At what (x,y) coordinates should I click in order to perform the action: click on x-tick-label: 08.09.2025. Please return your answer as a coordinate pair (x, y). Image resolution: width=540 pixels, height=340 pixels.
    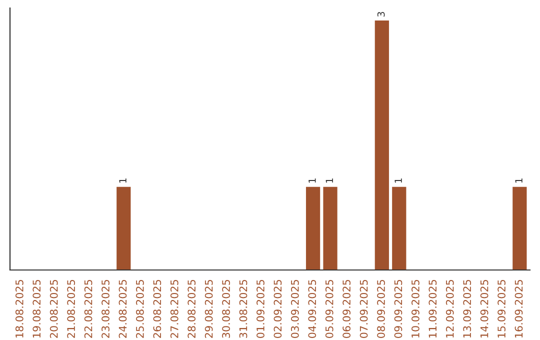
    Looking at the image, I should click on (381, 309).